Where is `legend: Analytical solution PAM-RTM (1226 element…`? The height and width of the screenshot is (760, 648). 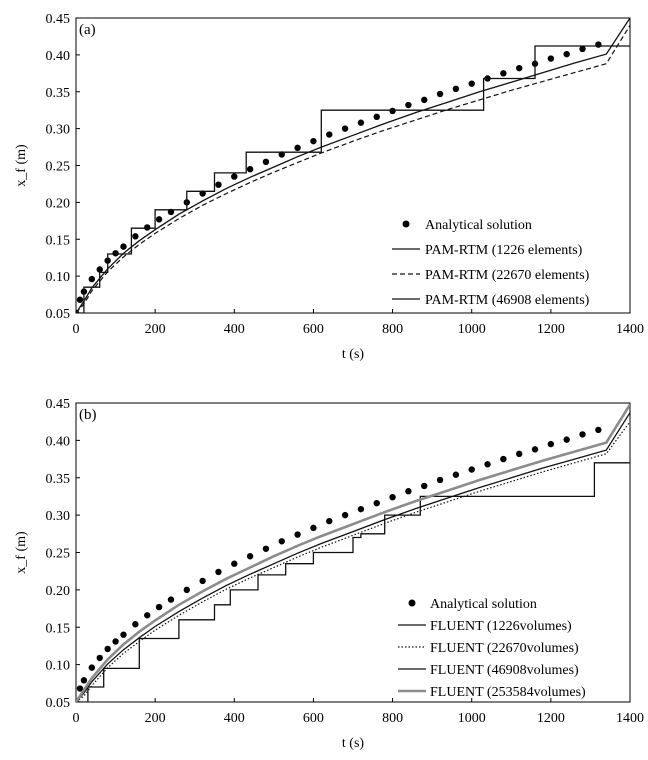
legend: Analytical solution PAM-RTM (1226 element… is located at coordinates (491, 263).